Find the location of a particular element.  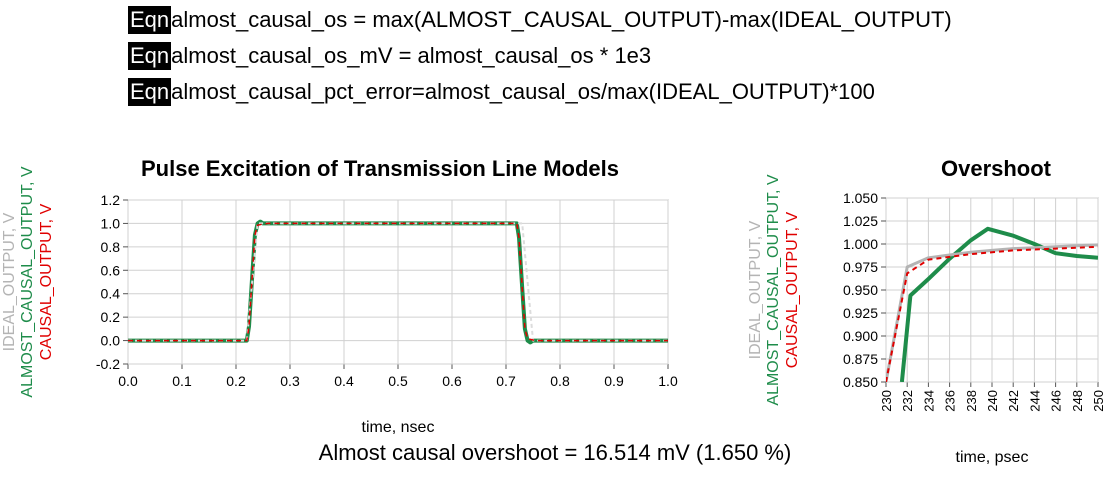

x-tick-label: 0.3 is located at coordinates (290, 381).